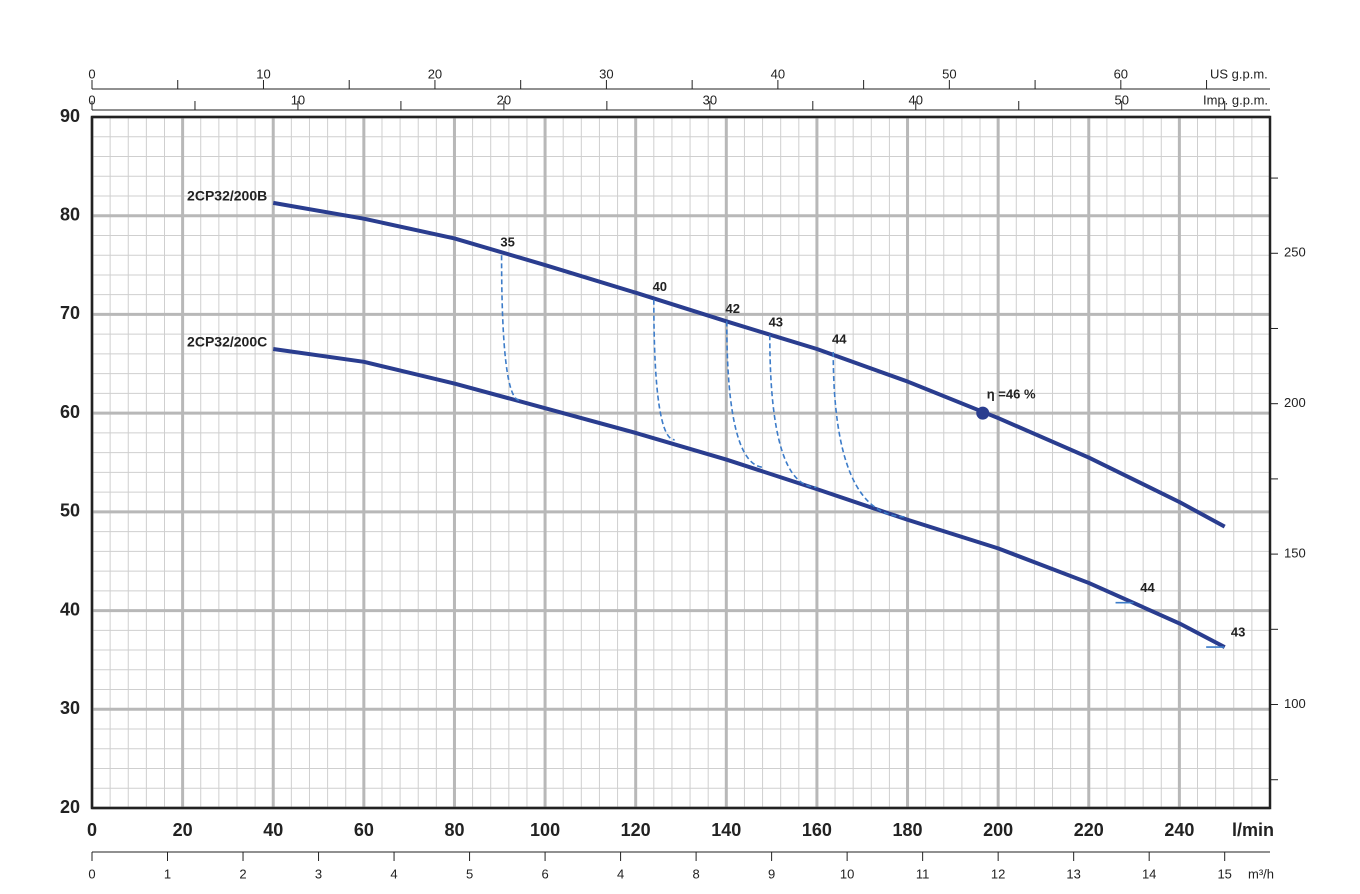 The image size is (1360, 894). Describe the element at coordinates (908, 830) in the screenshot. I see `x-tick-label: 180` at that location.